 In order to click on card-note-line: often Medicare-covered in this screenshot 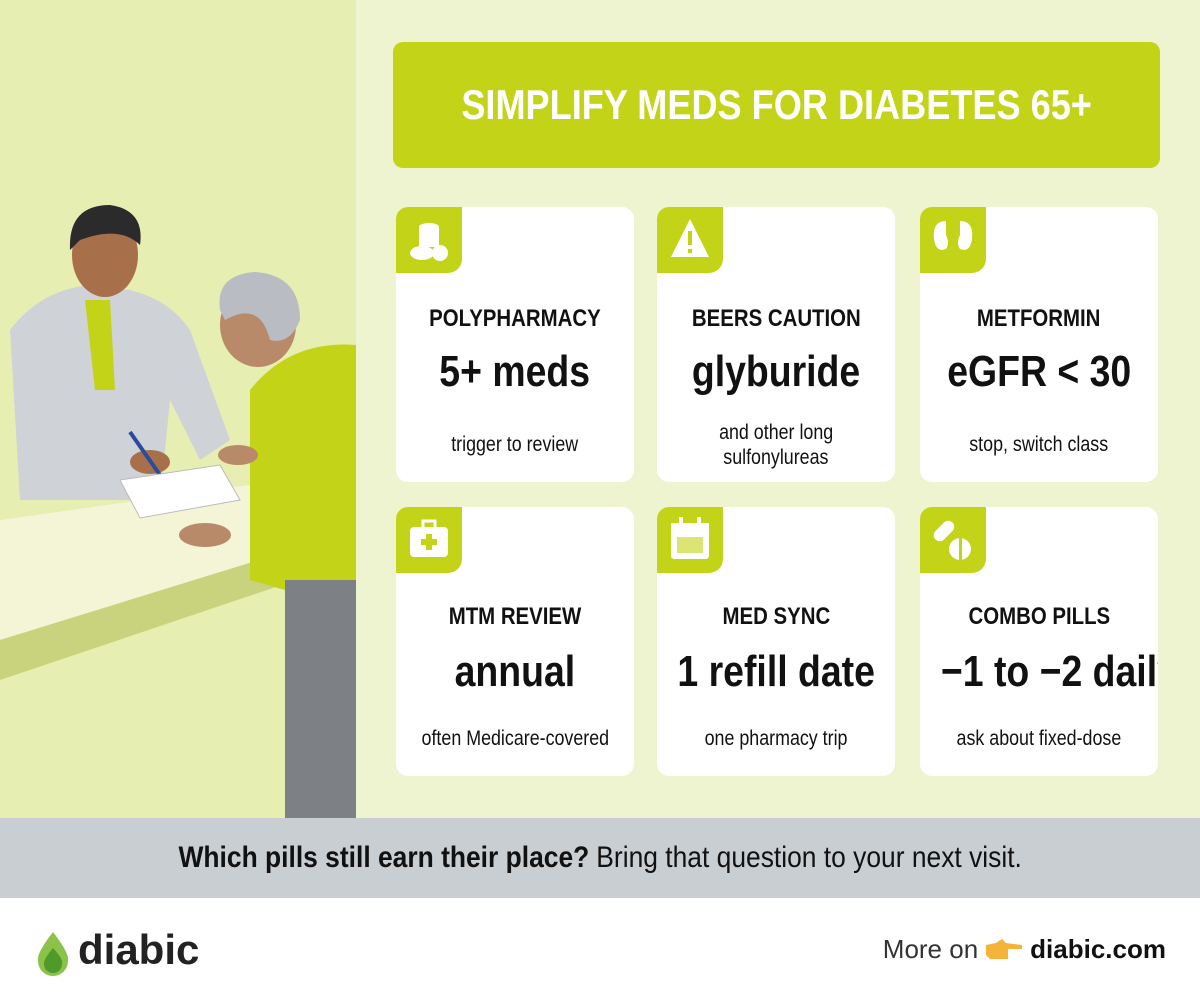, I will do `click(515, 738)`.